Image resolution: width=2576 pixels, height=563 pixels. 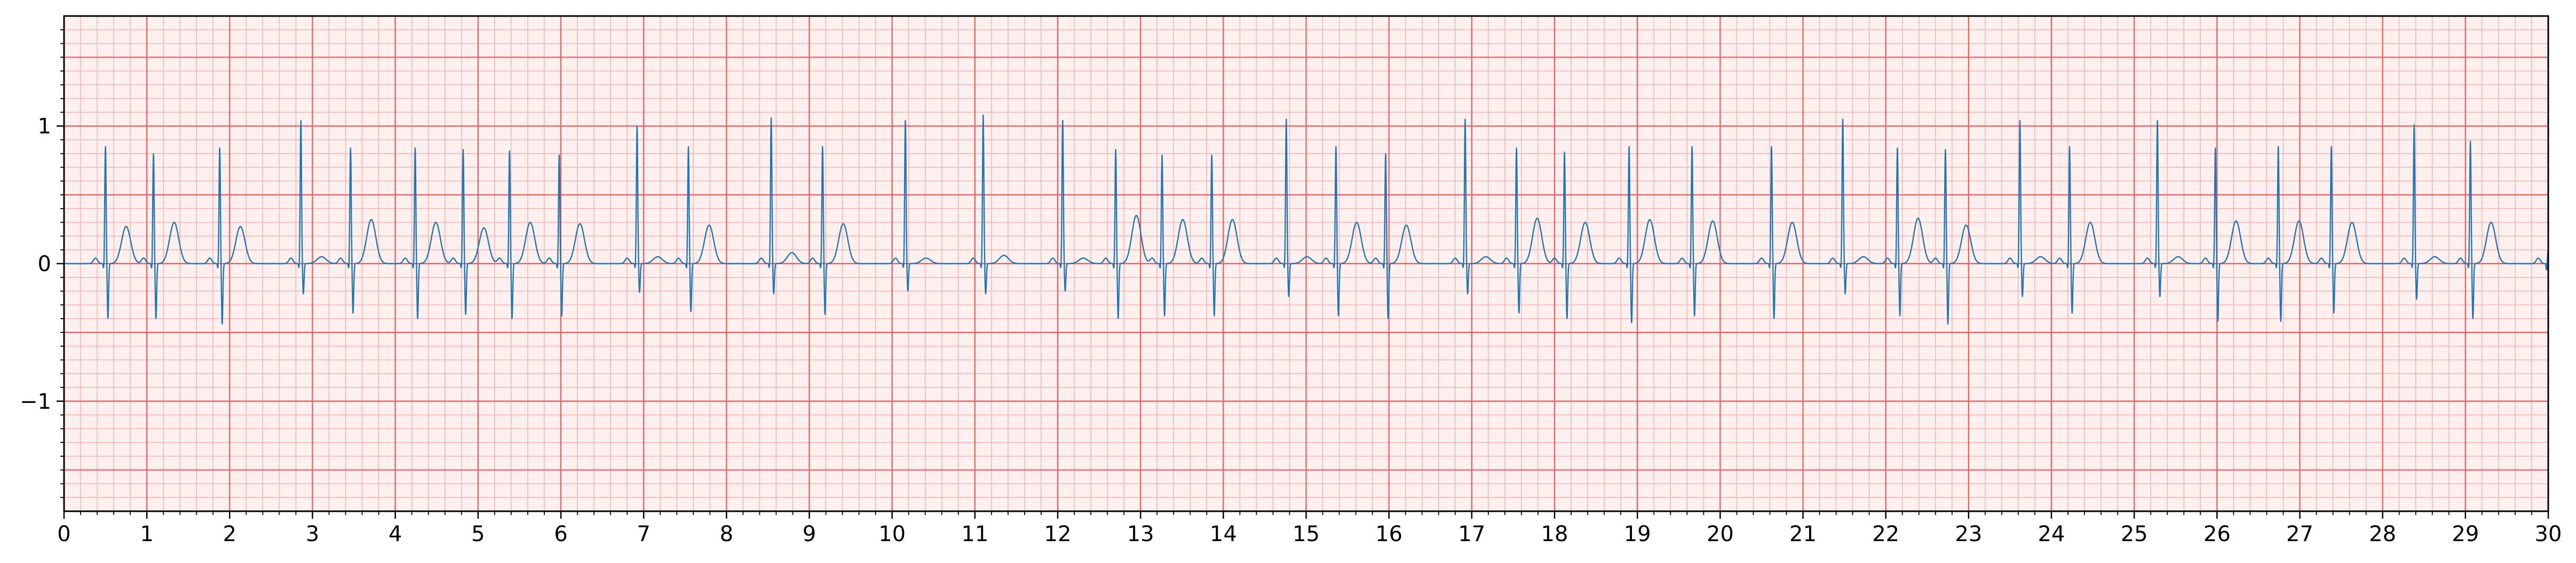 What do you see at coordinates (312, 534) in the screenshot?
I see `x-tick-label: 3` at bounding box center [312, 534].